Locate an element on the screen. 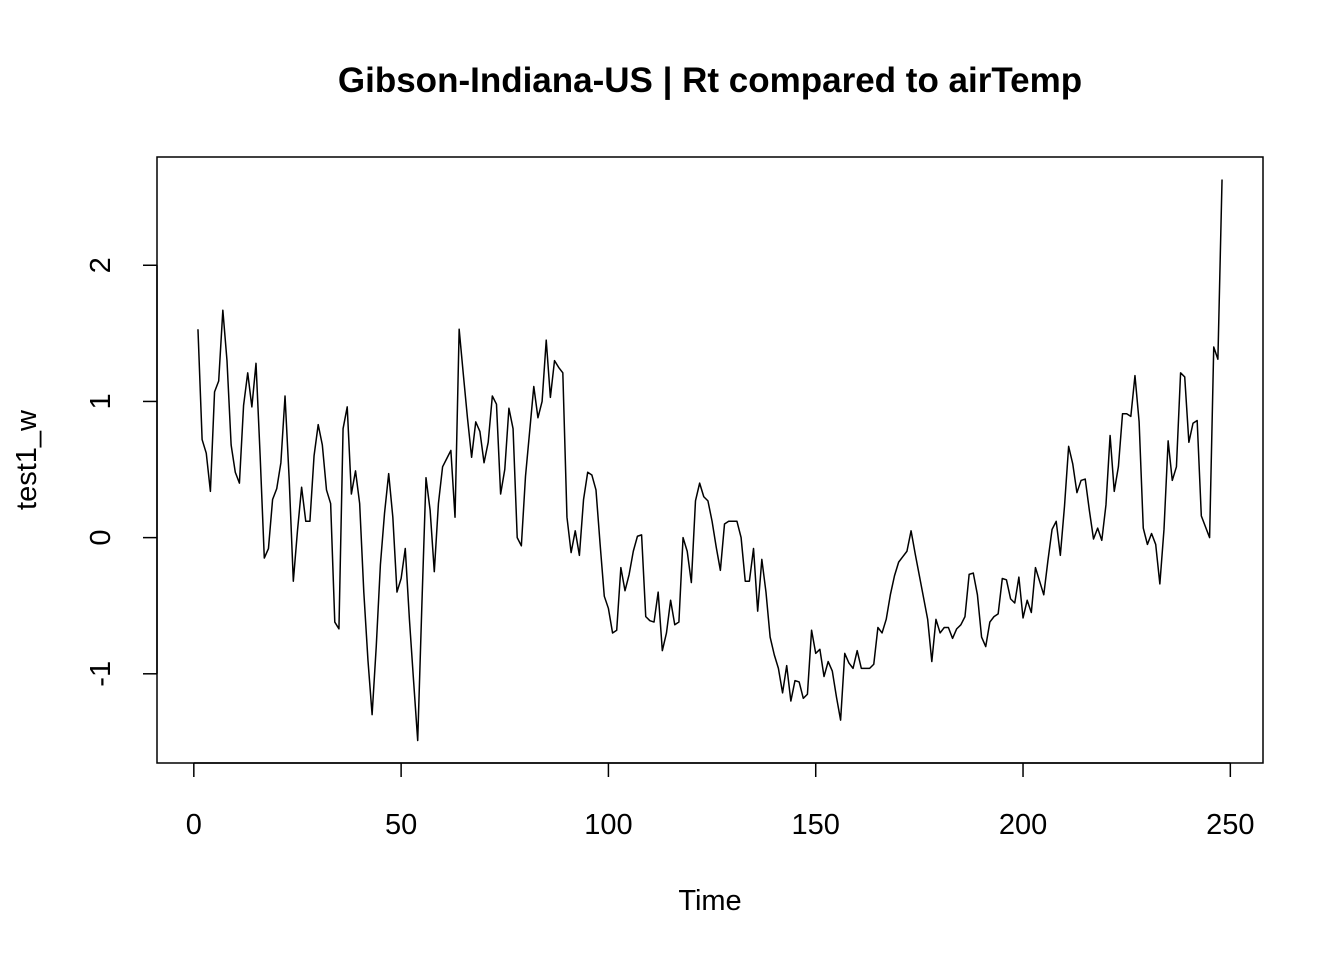  y-axis-label: test1_w is located at coordinates (27, 459).